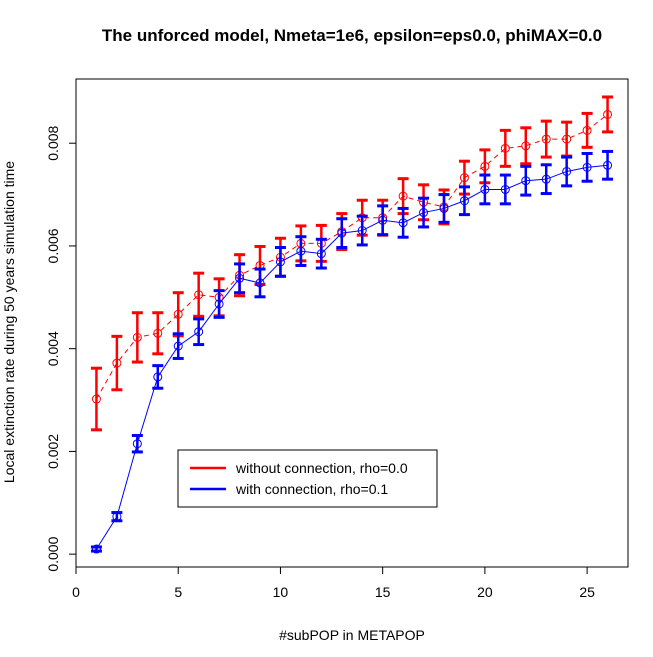 The height and width of the screenshot is (657, 653). What do you see at coordinates (485, 592) in the screenshot?
I see `x-tick-label: 20` at bounding box center [485, 592].